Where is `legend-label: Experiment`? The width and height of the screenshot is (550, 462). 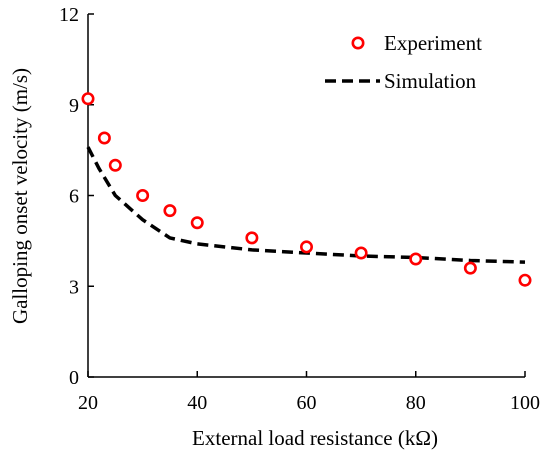 legend-label: Experiment is located at coordinates (433, 43).